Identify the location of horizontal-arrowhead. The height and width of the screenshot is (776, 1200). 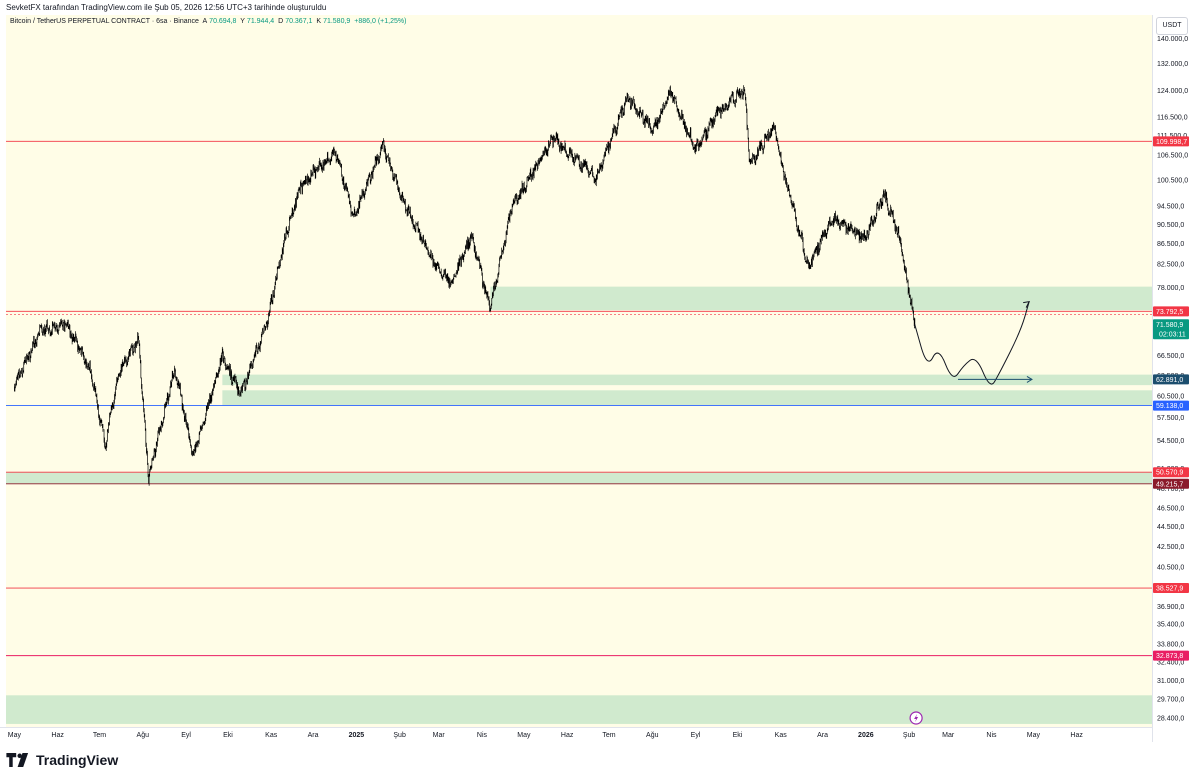
(1029, 379).